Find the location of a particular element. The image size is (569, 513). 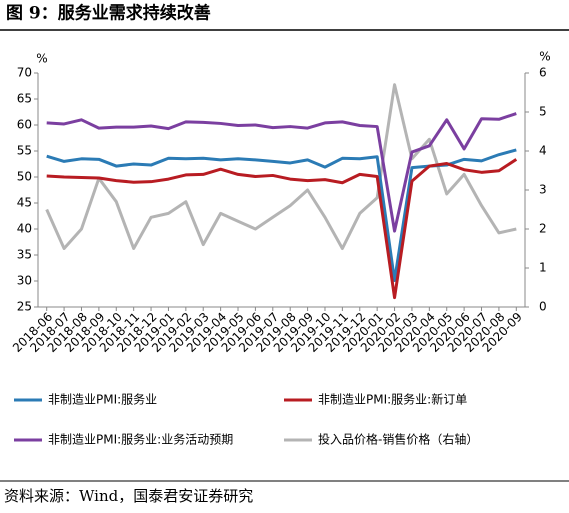

y2-tick-label: 4 is located at coordinates (543, 151).